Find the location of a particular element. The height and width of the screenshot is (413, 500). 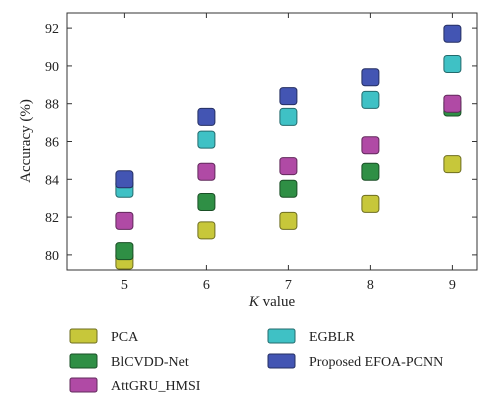

y-tick-label: 90 is located at coordinates (52, 67).